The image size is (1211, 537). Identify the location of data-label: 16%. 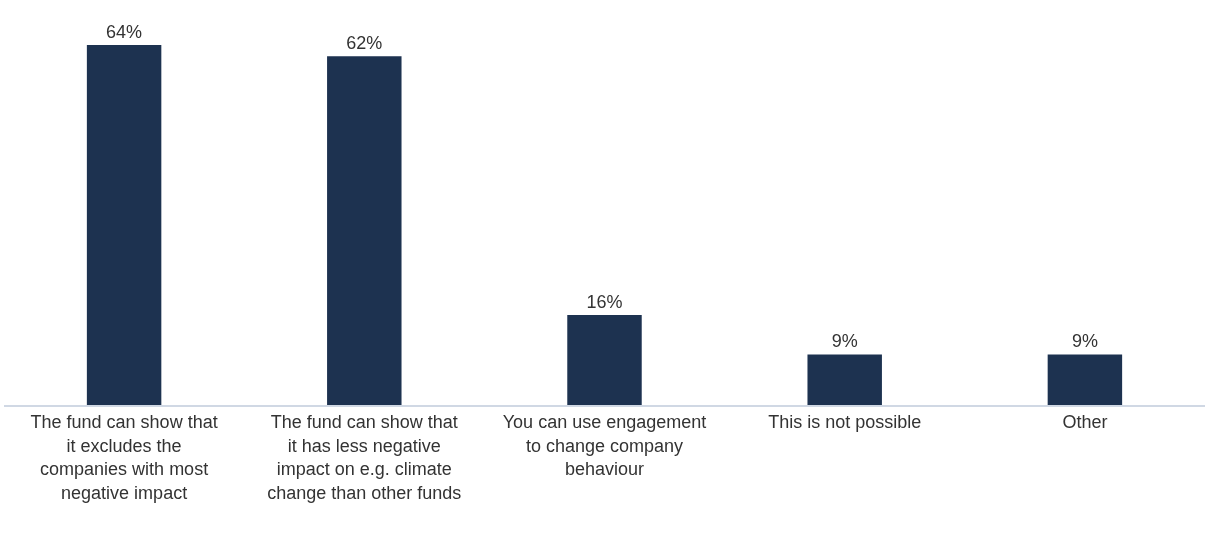
(604, 302).